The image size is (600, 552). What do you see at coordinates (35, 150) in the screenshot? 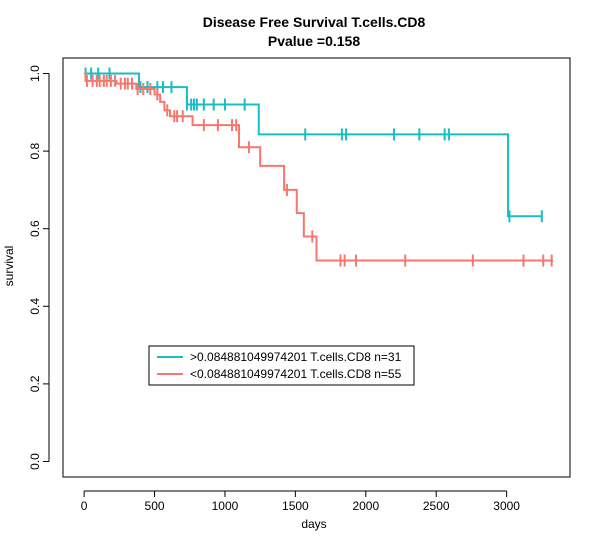
I see `y-tick-label: 0.8` at bounding box center [35, 150].